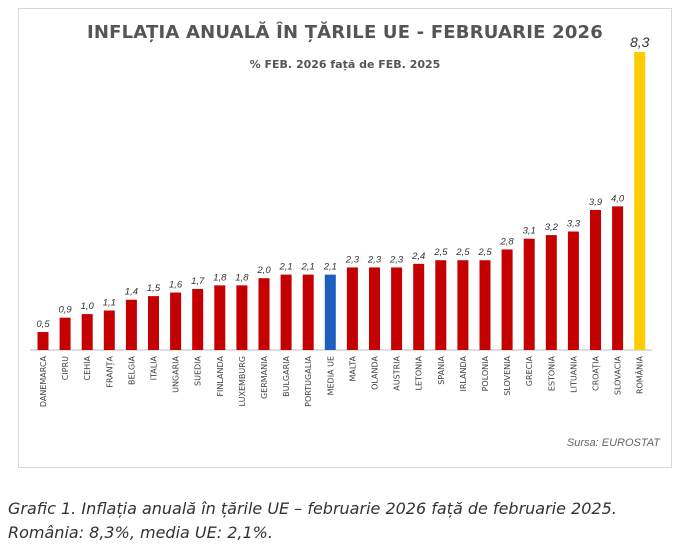 Image resolution: width=700 pixels, height=558 pixels. I want to click on x-tick-label: ESTONIA, so click(551, 373).